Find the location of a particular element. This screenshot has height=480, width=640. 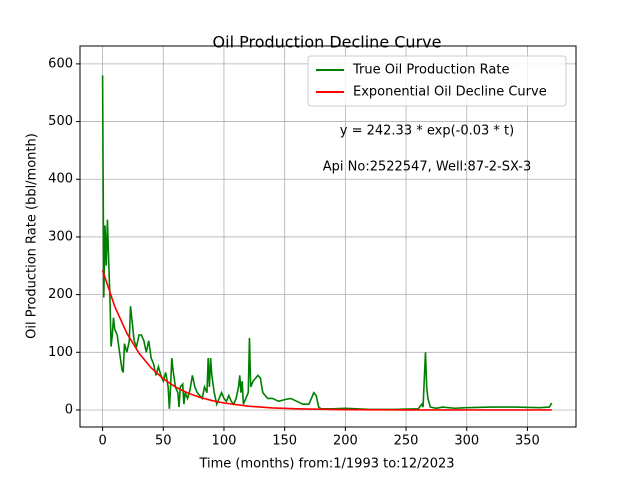

y-tick-label: 600 is located at coordinates (60, 63).